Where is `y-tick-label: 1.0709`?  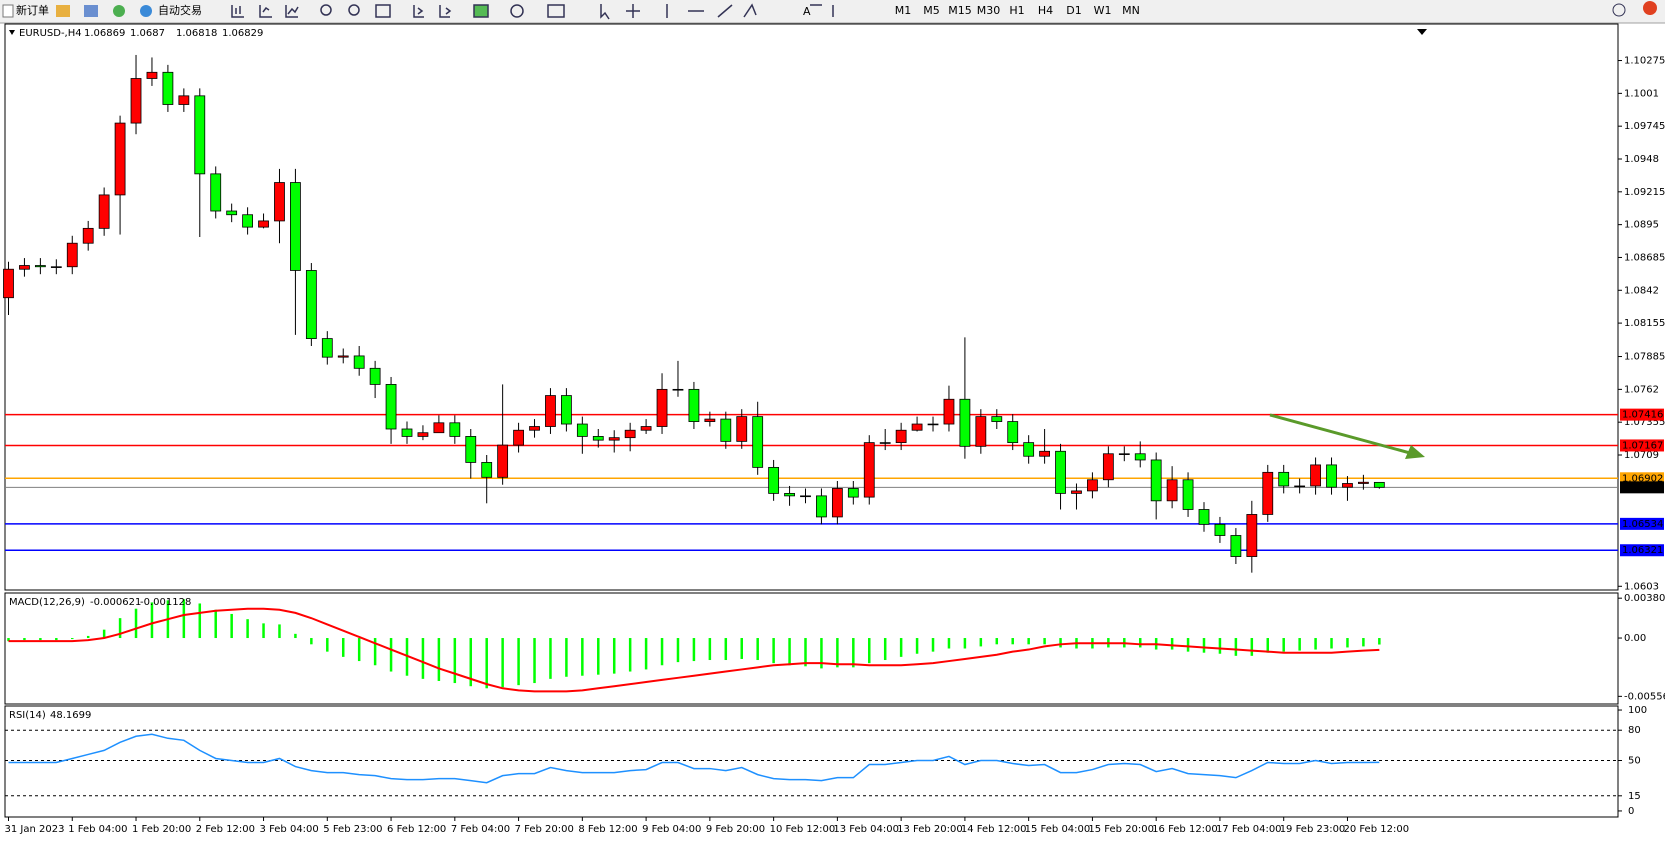
y-tick-label: 1.0709 is located at coordinates (1641, 455).